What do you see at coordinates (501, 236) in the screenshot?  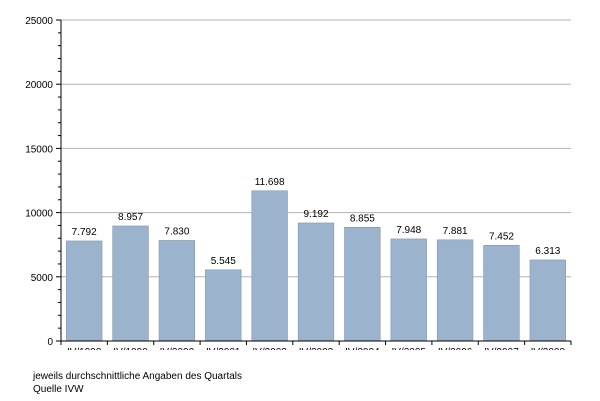 I see `data-label: 7.452` at bounding box center [501, 236].